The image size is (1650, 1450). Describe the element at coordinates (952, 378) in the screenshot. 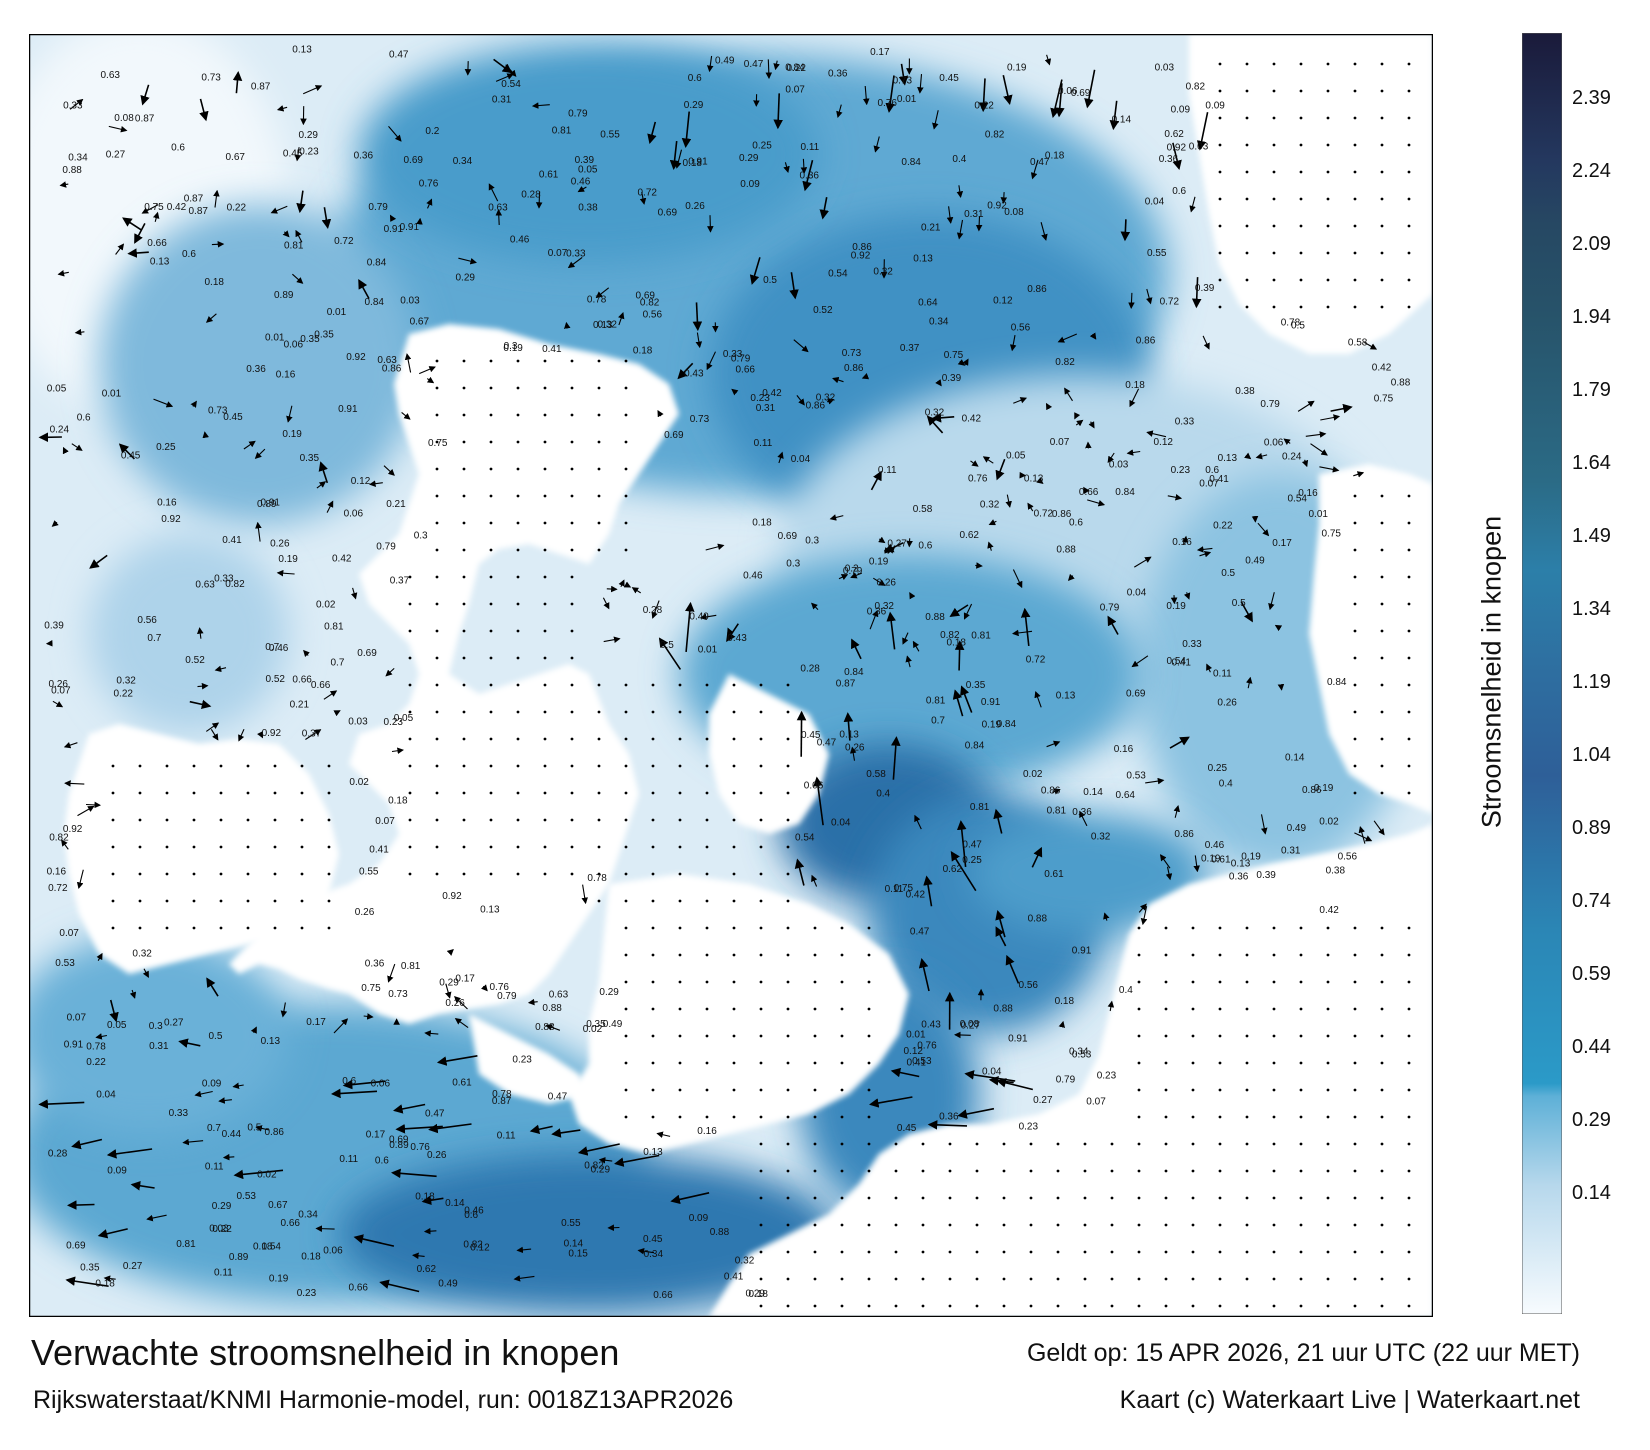

I see `speed-label: 0.39` at that location.